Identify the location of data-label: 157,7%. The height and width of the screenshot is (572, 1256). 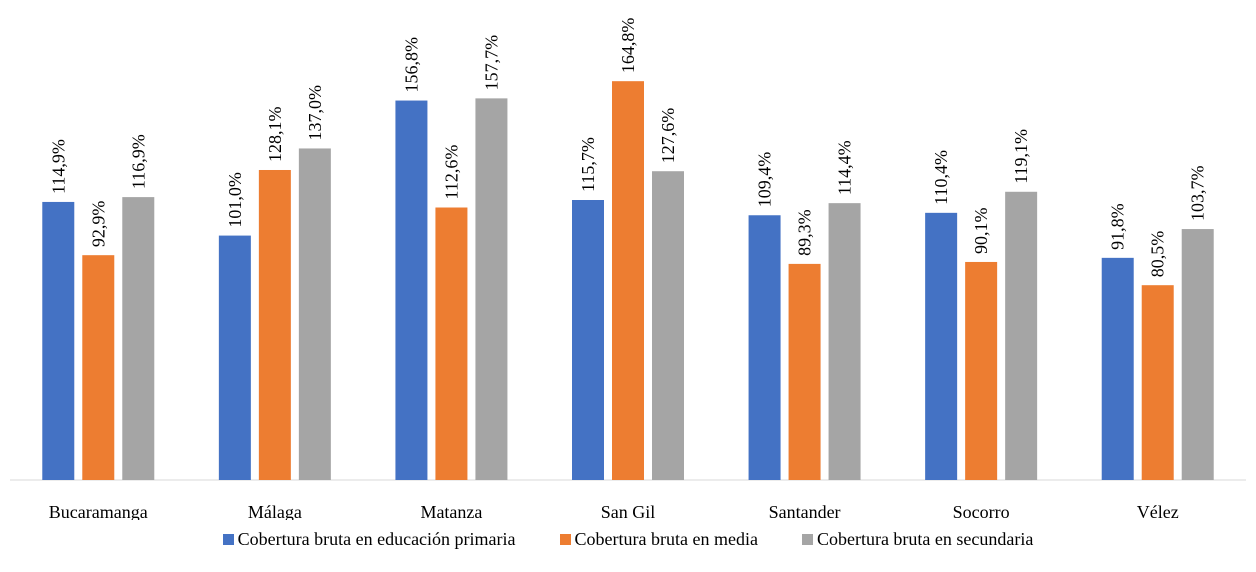
(491, 63).